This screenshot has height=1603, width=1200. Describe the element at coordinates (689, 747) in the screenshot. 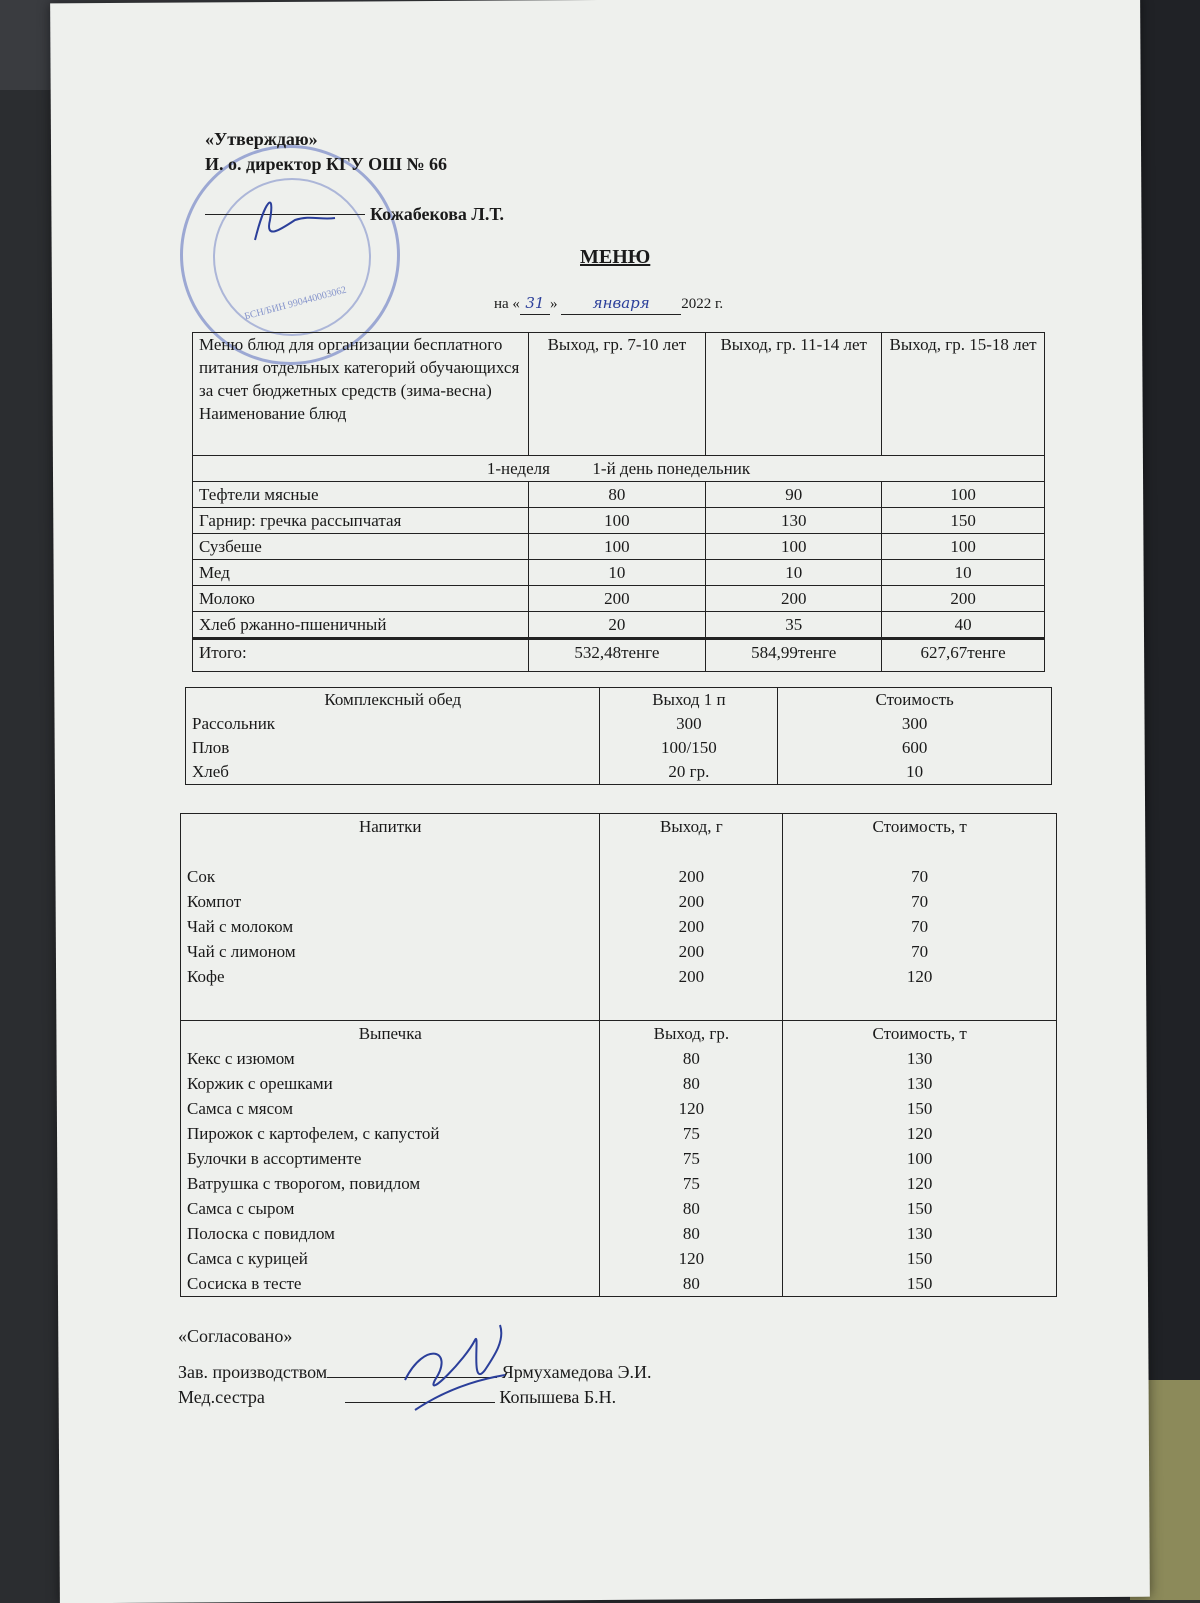

I see `list-item: 100/150` at that location.